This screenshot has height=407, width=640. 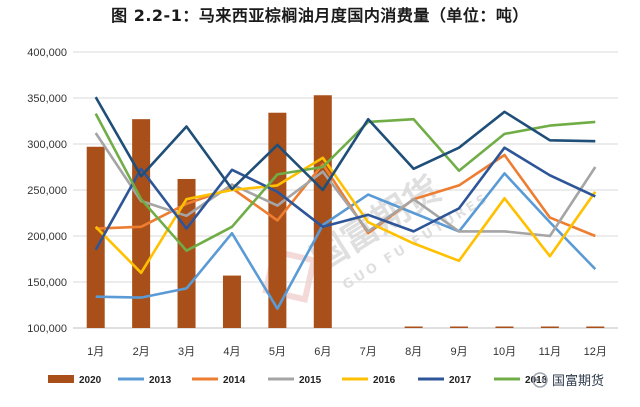 What do you see at coordinates (61, 379) in the screenshot?
I see `legend-swatch` at bounding box center [61, 379].